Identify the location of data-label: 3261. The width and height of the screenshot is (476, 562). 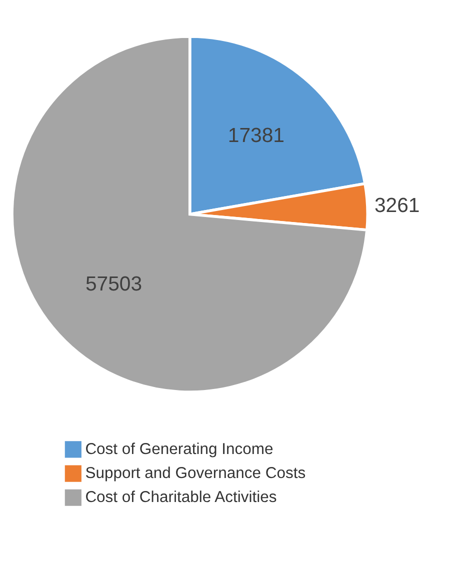
(397, 205).